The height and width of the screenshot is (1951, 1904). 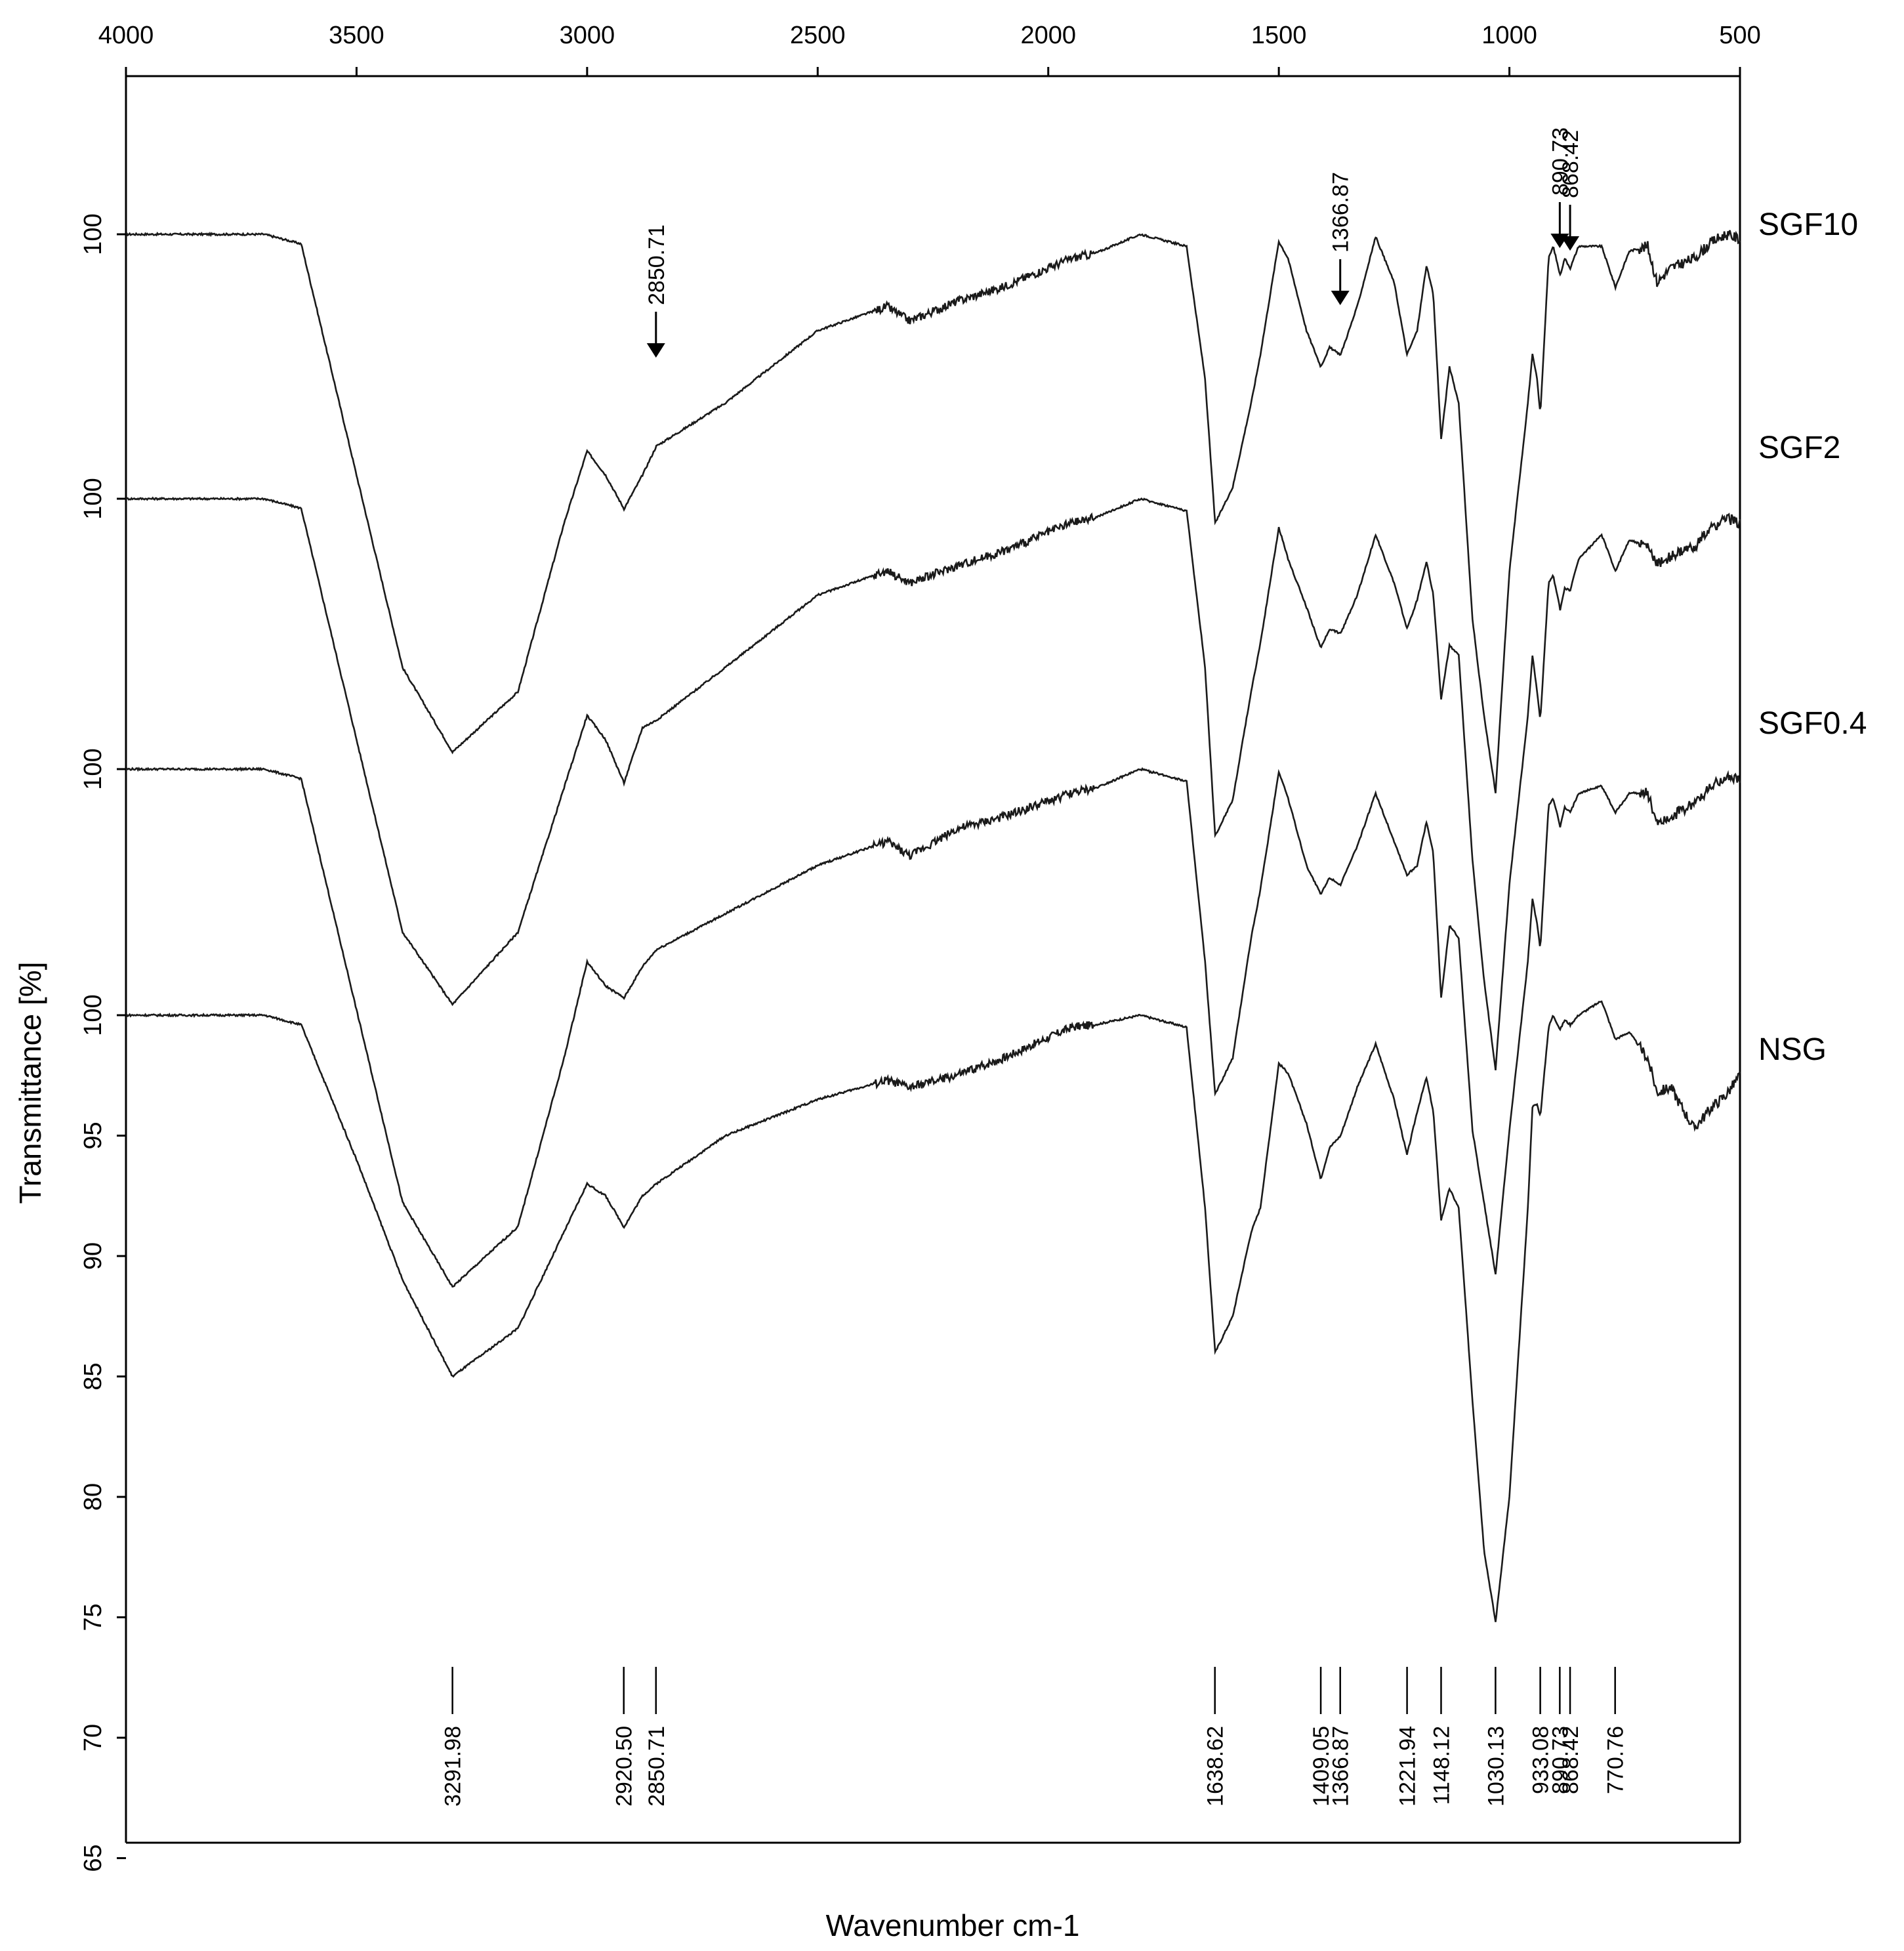 What do you see at coordinates (93, 1738) in the screenshot?
I see `y-tick-label: 70` at bounding box center [93, 1738].